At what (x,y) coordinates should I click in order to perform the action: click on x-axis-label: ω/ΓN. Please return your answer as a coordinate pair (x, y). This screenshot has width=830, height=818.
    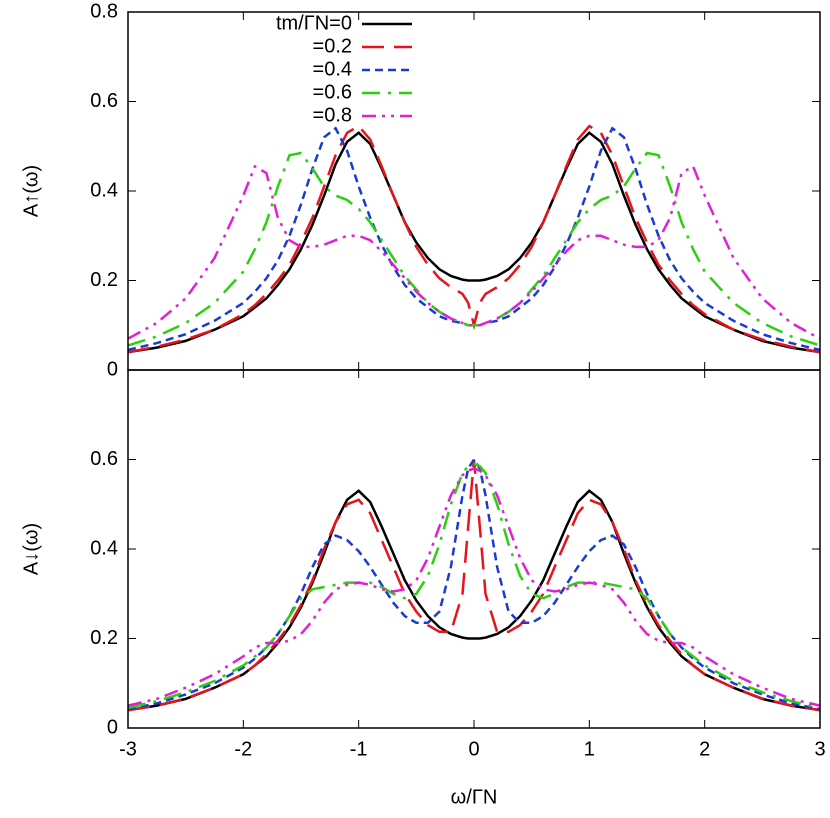
    Looking at the image, I should click on (474, 797).